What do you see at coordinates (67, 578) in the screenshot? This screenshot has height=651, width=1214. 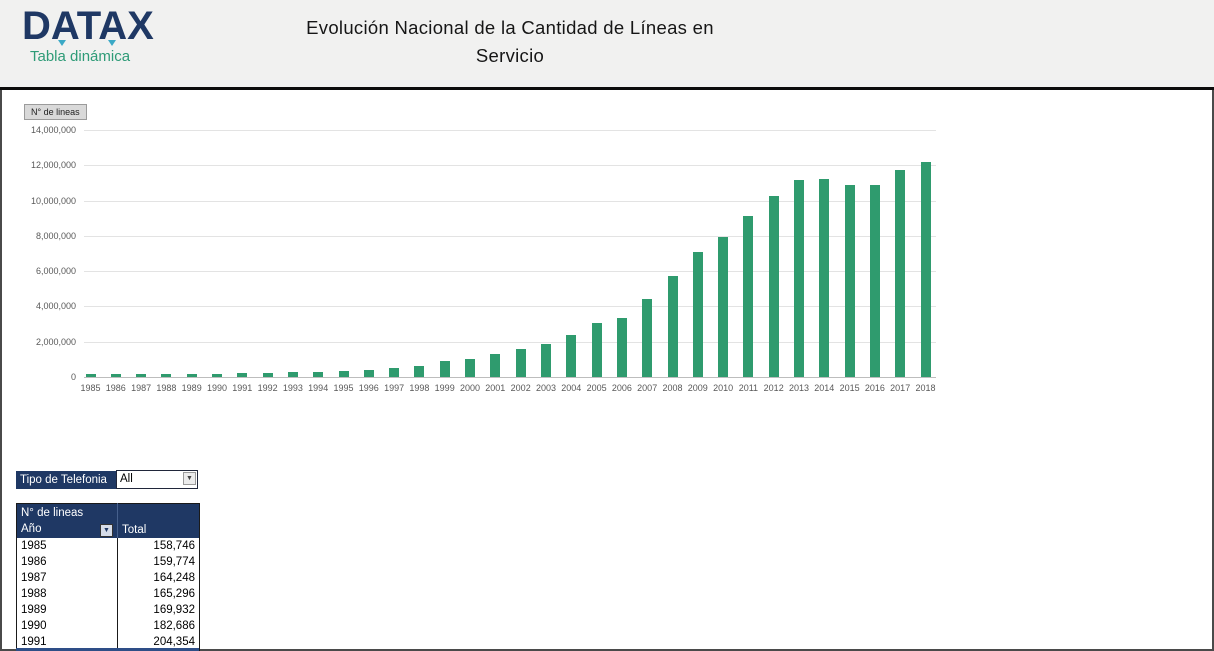 I see `year-cell: 1987` at bounding box center [67, 578].